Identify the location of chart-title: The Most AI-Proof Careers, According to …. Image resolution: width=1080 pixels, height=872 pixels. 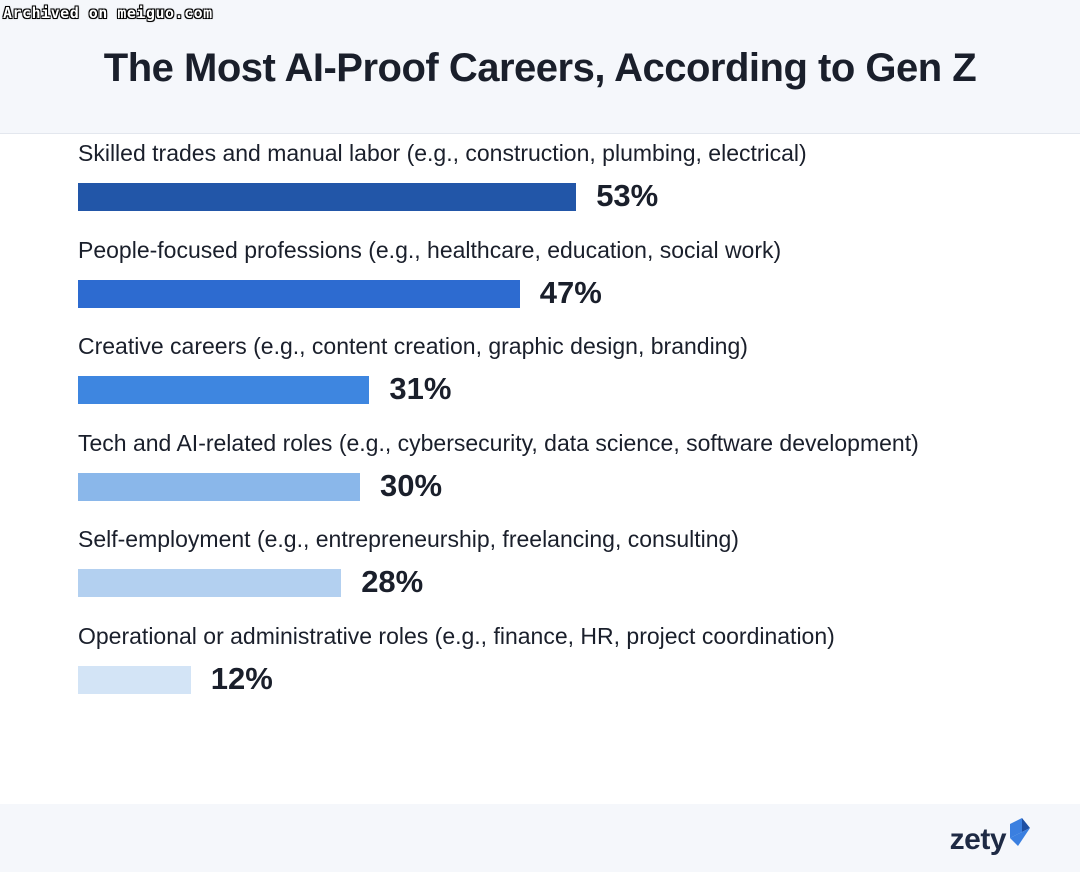
(540, 68).